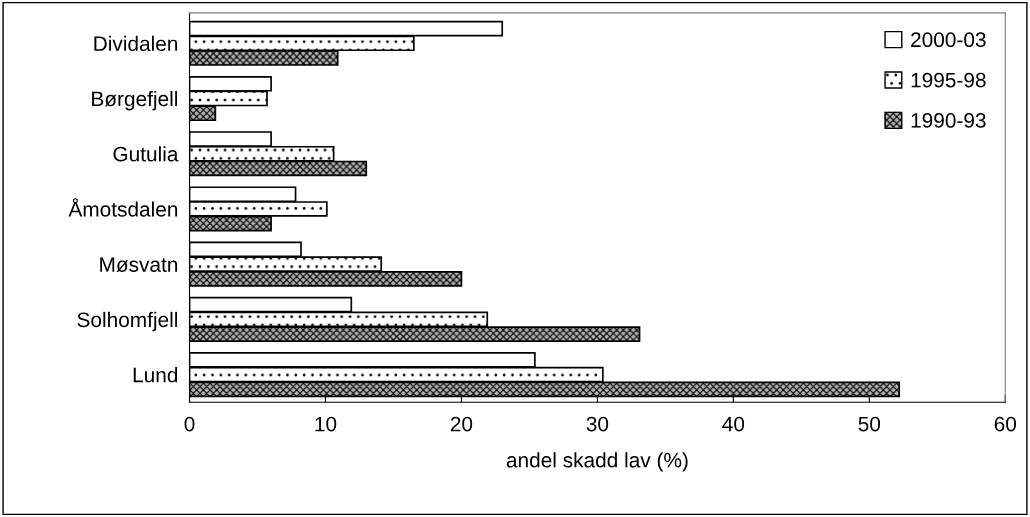 This screenshot has width=1030, height=517. I want to click on y-tick-label: Åmotsdalen, so click(123, 207).